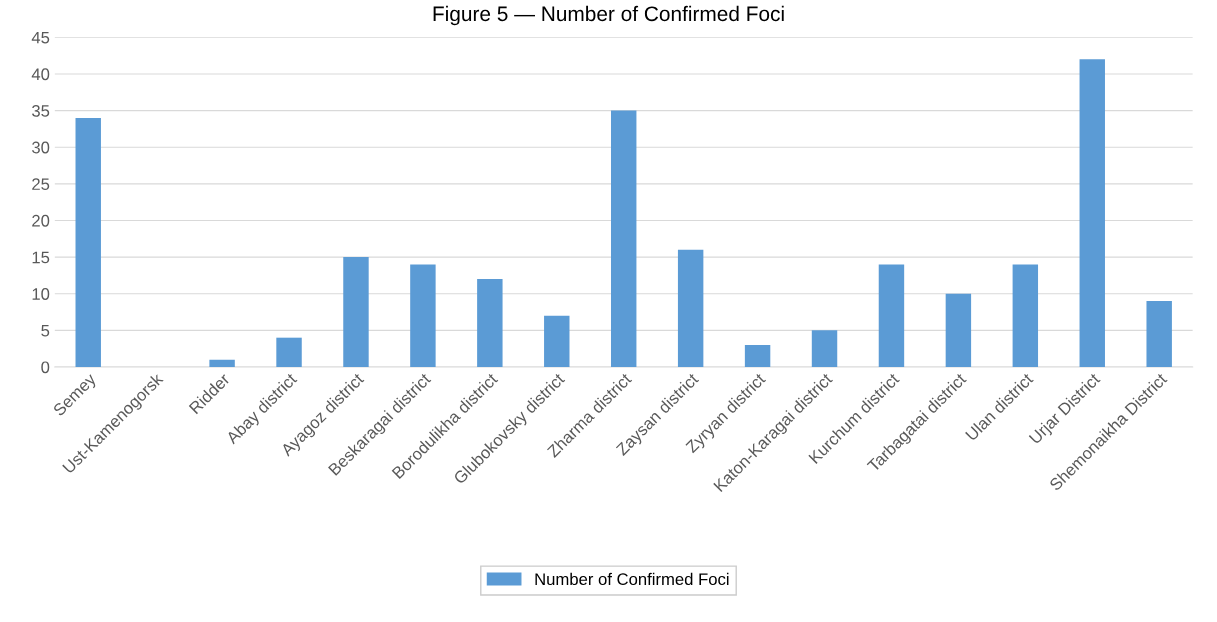 The width and height of the screenshot is (1217, 622). What do you see at coordinates (40, 37) in the screenshot?
I see `y-tick-label: 45` at bounding box center [40, 37].